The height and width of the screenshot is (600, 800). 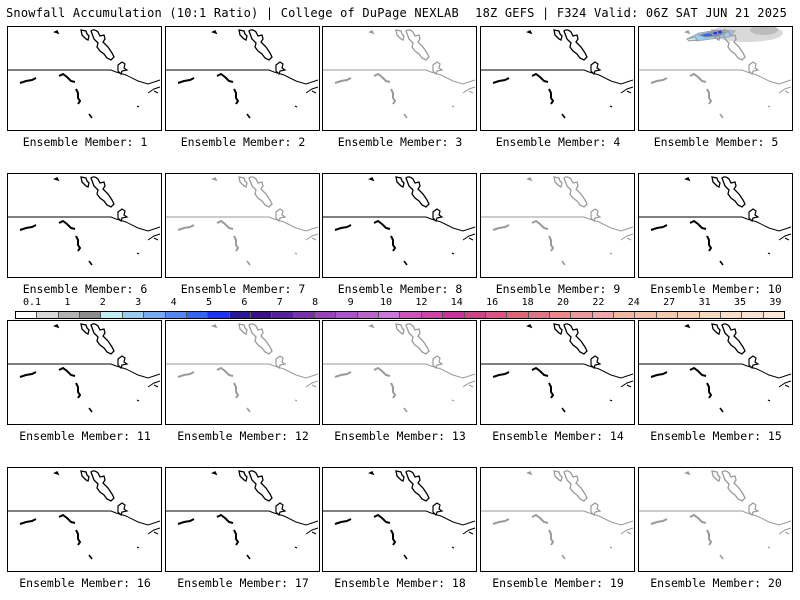 What do you see at coordinates (558, 436) in the screenshot?
I see `panel-label: Ensemble Member: 14` at bounding box center [558, 436].